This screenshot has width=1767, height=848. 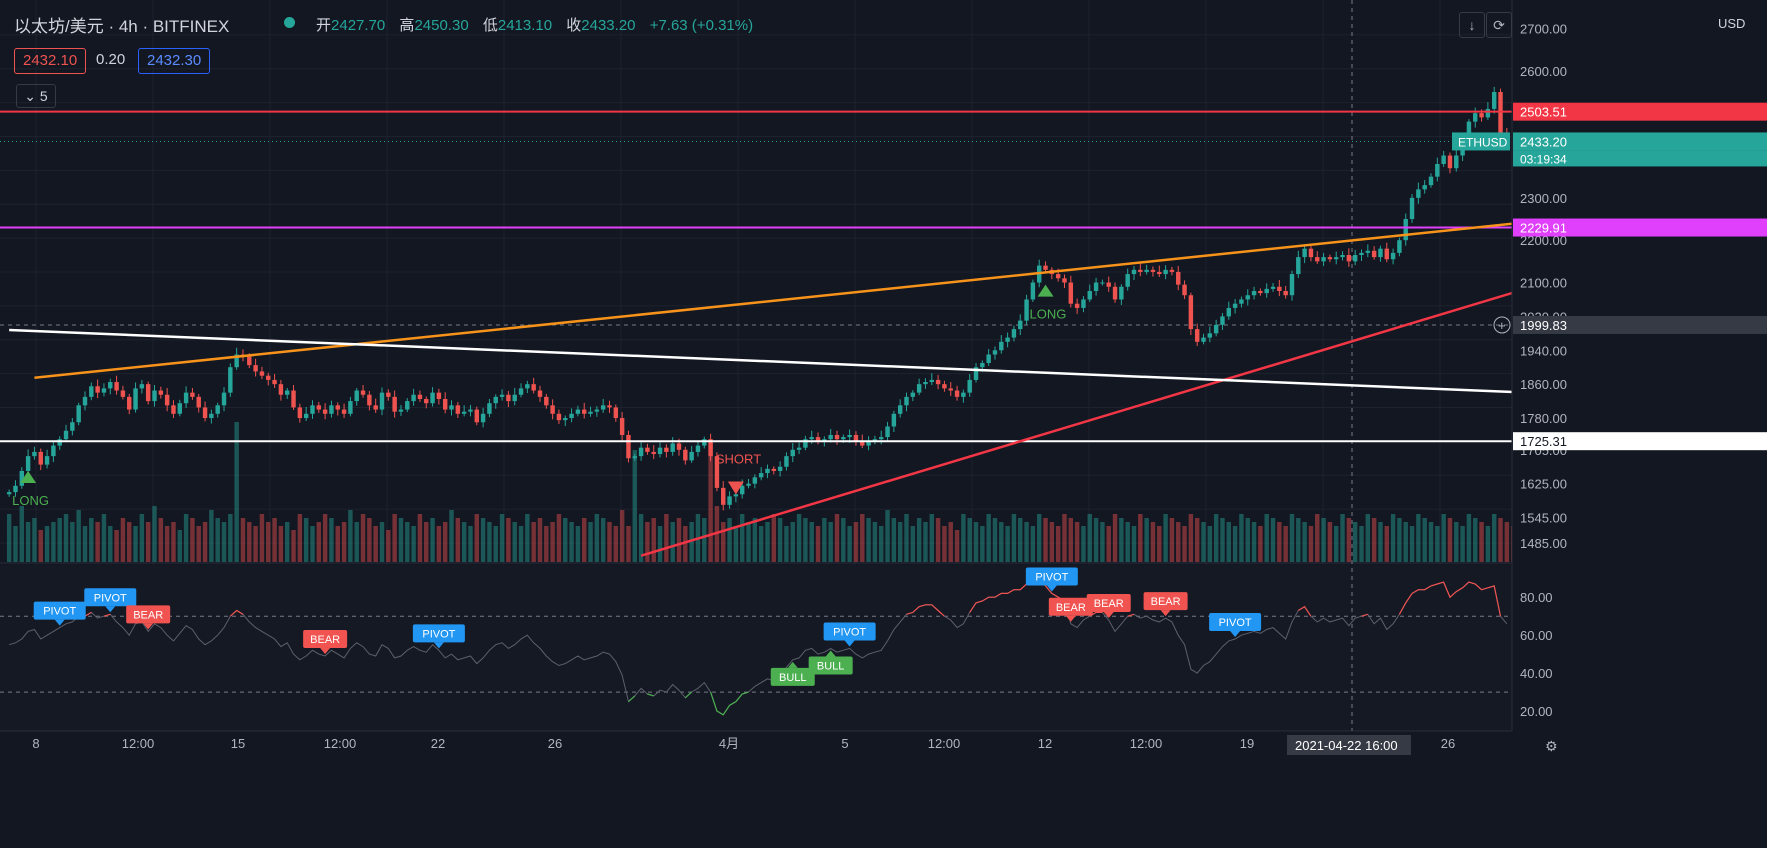 What do you see at coordinates (1640, 227) in the screenshot?
I see `magenta-level-tag-box` at bounding box center [1640, 227].